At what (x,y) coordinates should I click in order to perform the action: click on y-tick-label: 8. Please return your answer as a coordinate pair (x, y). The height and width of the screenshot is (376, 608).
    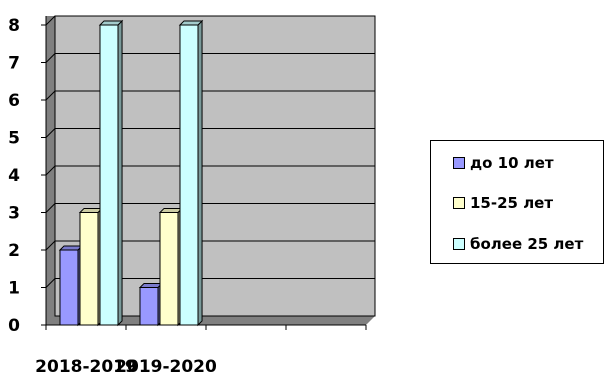
    Looking at the image, I should click on (14, 26).